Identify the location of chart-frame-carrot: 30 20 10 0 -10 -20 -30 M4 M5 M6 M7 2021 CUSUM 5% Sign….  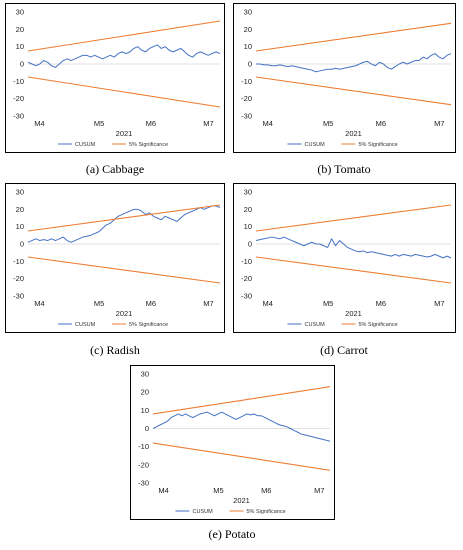
(344, 258).